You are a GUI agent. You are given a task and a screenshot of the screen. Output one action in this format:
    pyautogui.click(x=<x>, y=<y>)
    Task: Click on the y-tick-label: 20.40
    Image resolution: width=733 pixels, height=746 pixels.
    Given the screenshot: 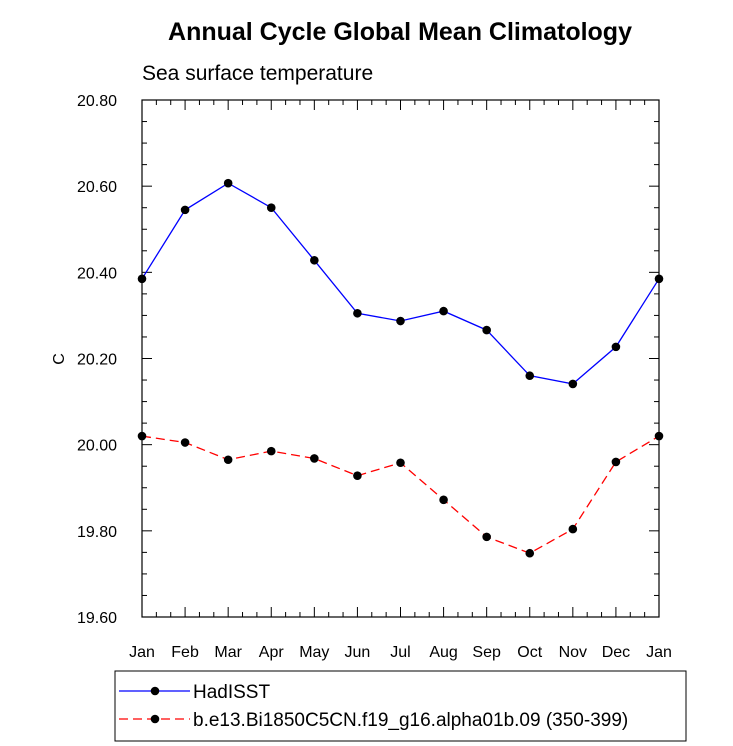 What is the action you would take?
    pyautogui.click(x=97, y=273)
    